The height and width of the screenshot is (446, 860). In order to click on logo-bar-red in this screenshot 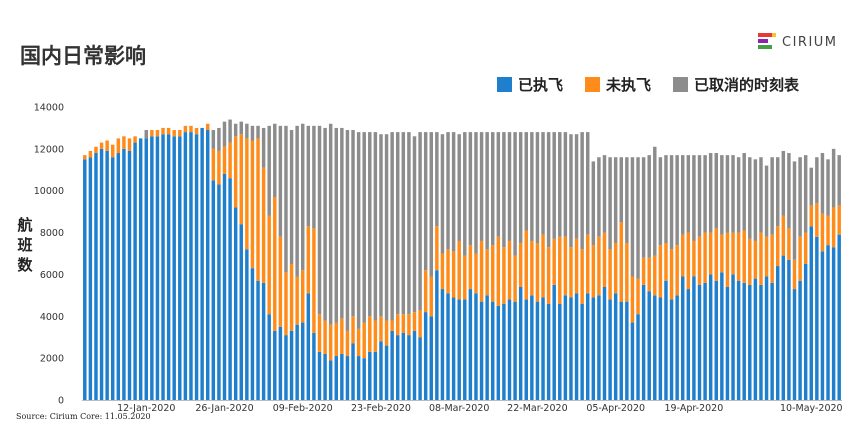, I will do `click(765, 35)`.